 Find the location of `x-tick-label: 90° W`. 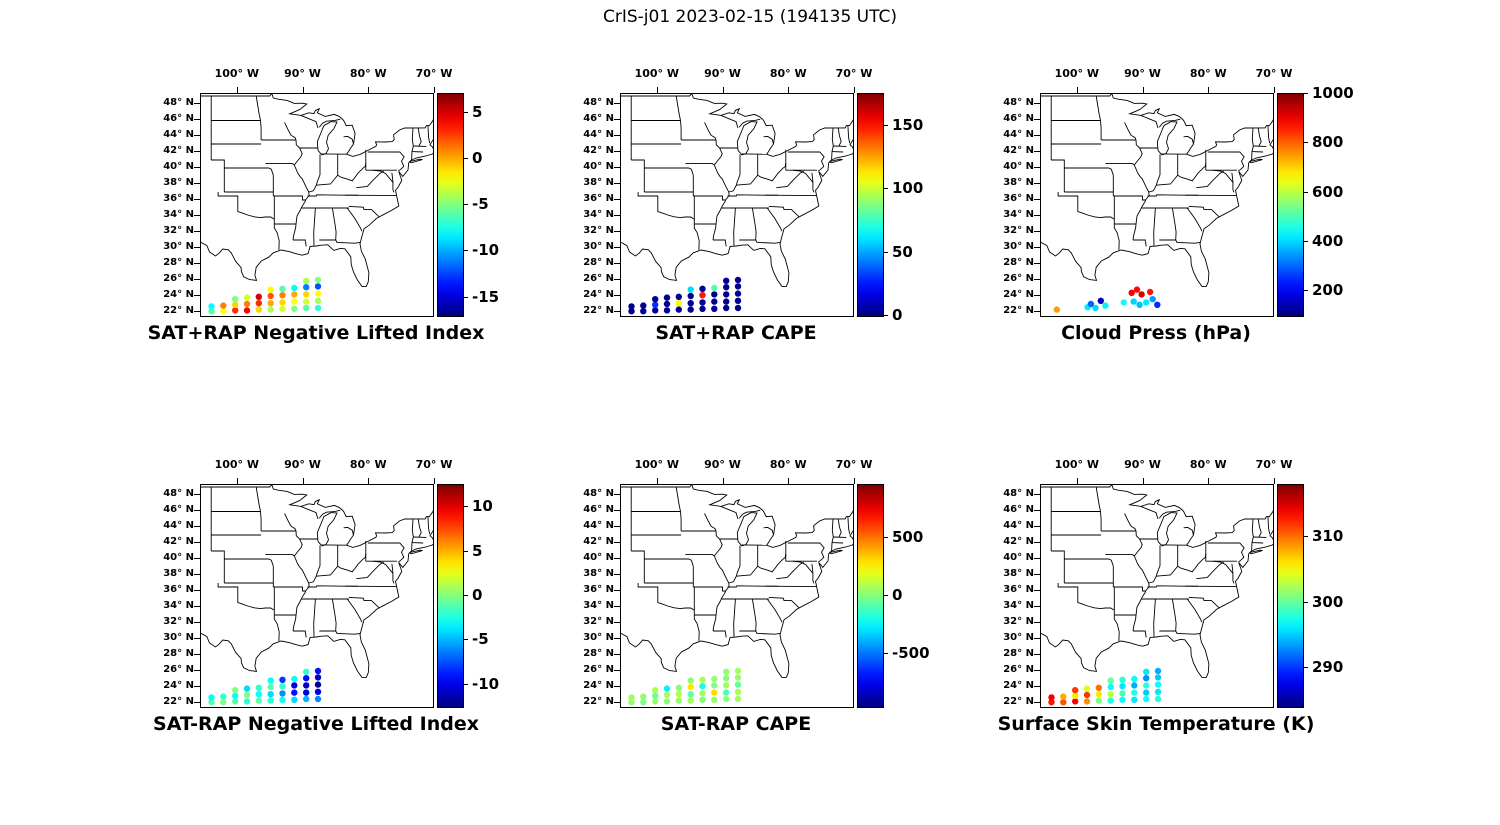

x-tick-label: 90° W is located at coordinates (302, 73).